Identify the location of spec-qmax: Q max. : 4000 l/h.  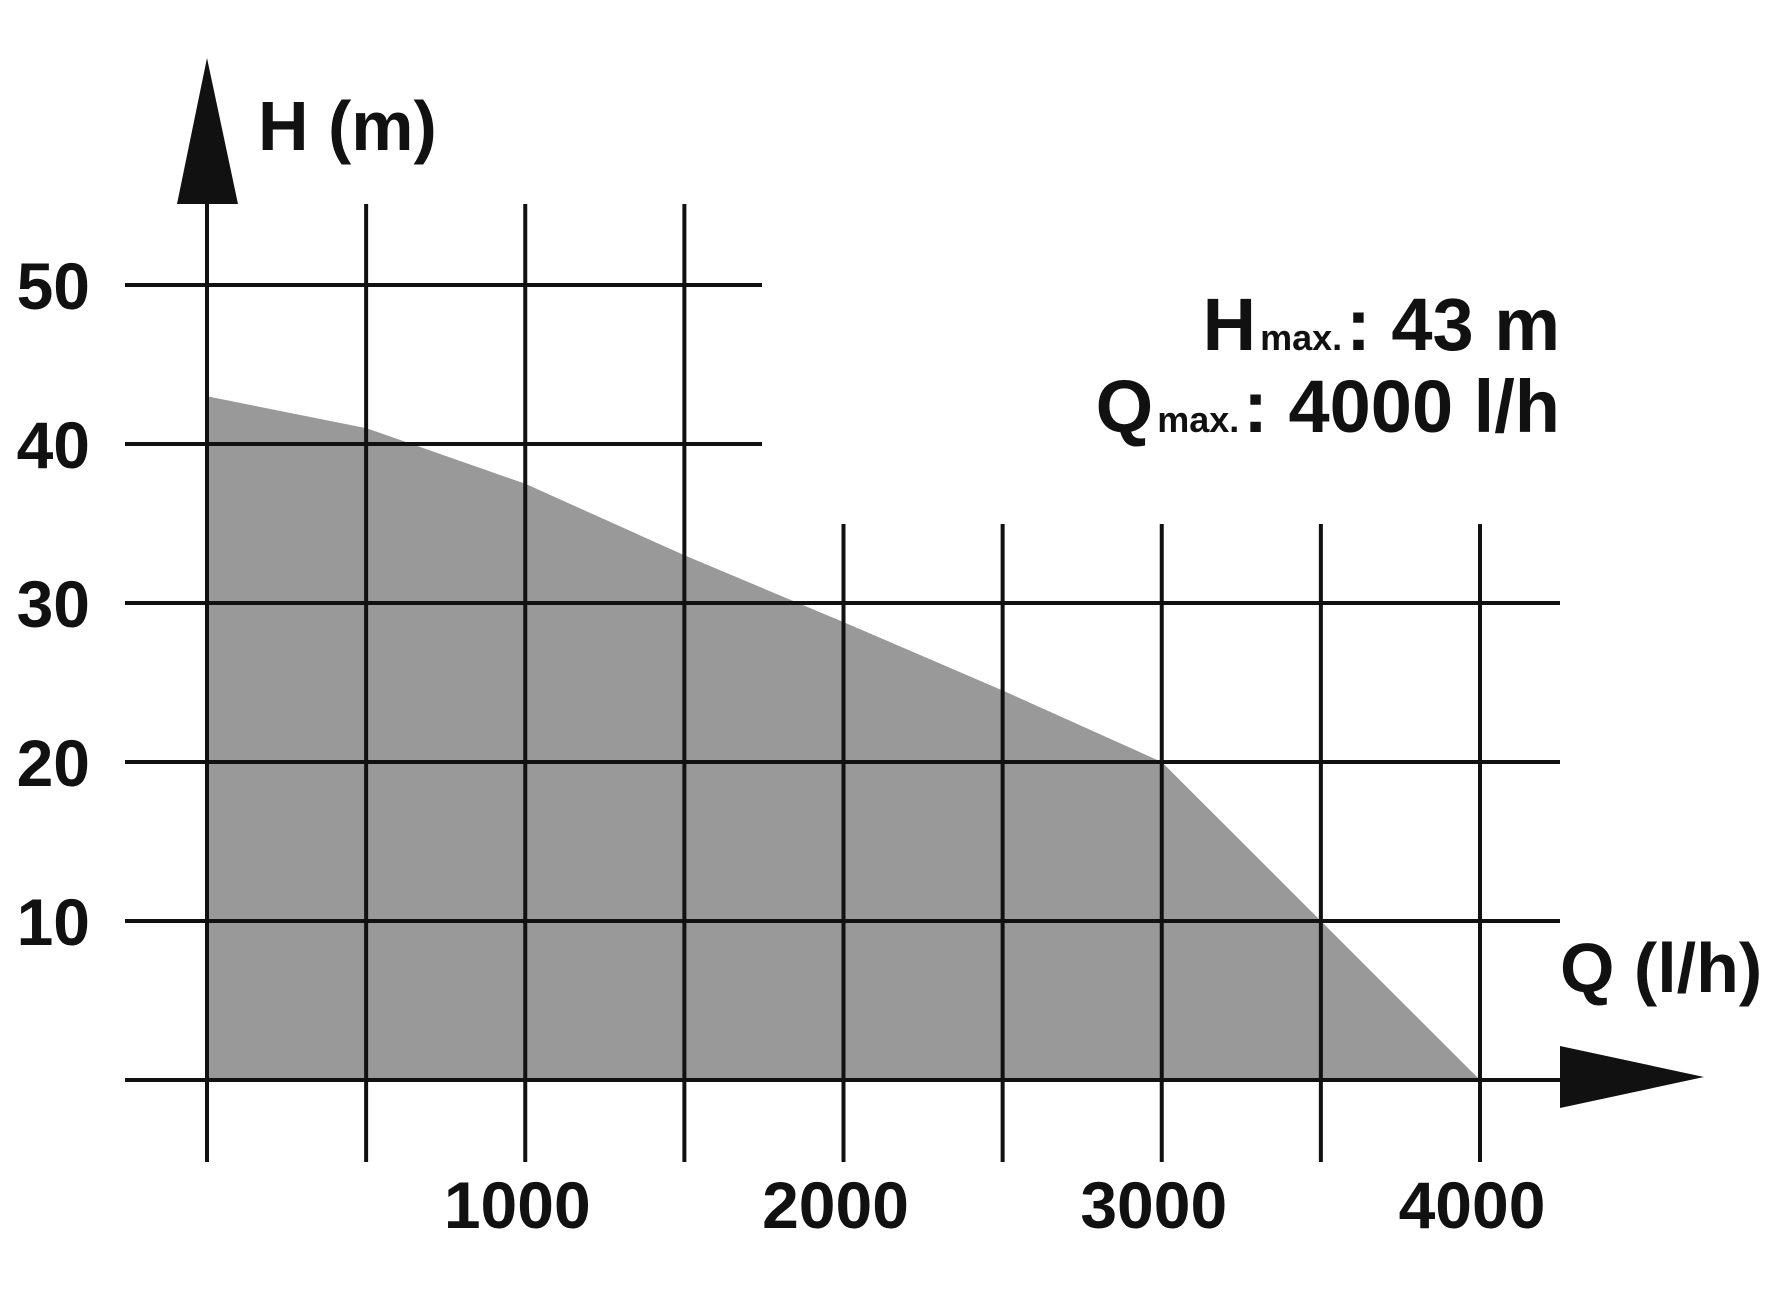
(1328, 406).